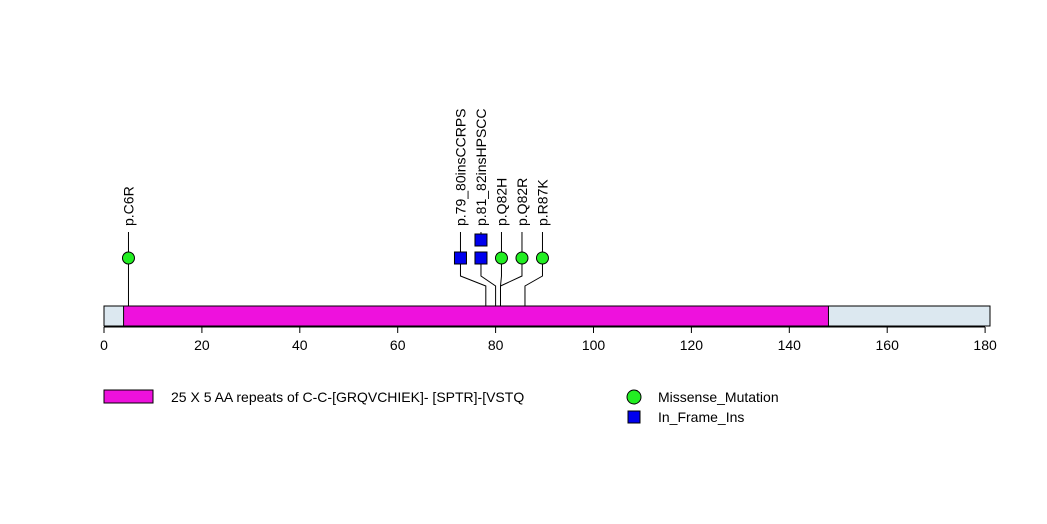 The height and width of the screenshot is (524, 1047). I want to click on legend-domain-swatch, so click(128, 396).